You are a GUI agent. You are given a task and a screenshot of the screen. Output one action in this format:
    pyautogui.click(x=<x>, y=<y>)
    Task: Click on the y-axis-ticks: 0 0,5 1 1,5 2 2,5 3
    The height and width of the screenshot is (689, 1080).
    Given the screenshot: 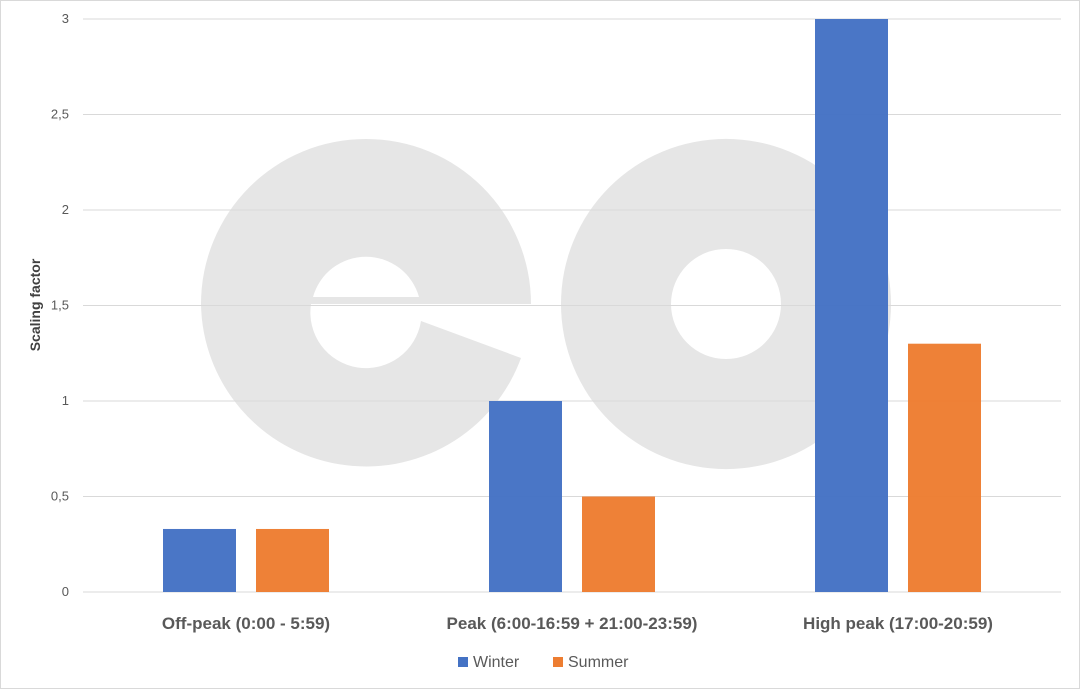 What is the action you would take?
    pyautogui.click(x=60, y=305)
    